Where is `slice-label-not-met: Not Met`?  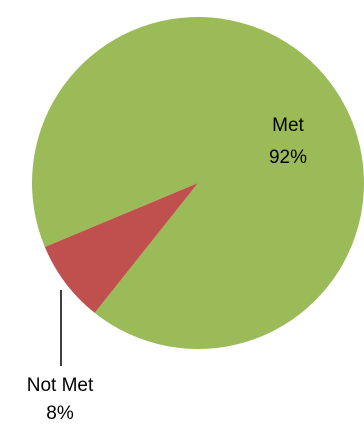
slice-label-not-met: Not Met is located at coordinates (60, 385).